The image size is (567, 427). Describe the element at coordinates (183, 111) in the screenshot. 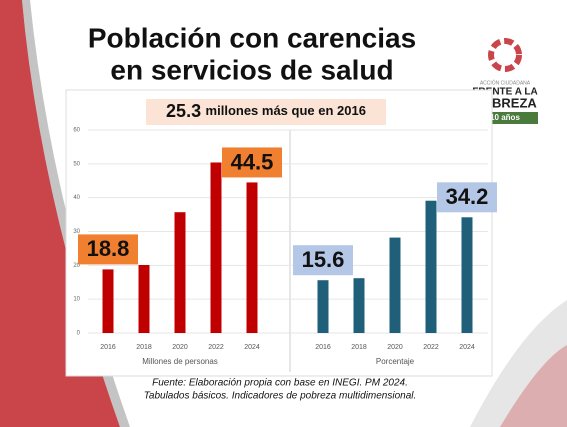

I see `highlight-number: 25.3` at that location.